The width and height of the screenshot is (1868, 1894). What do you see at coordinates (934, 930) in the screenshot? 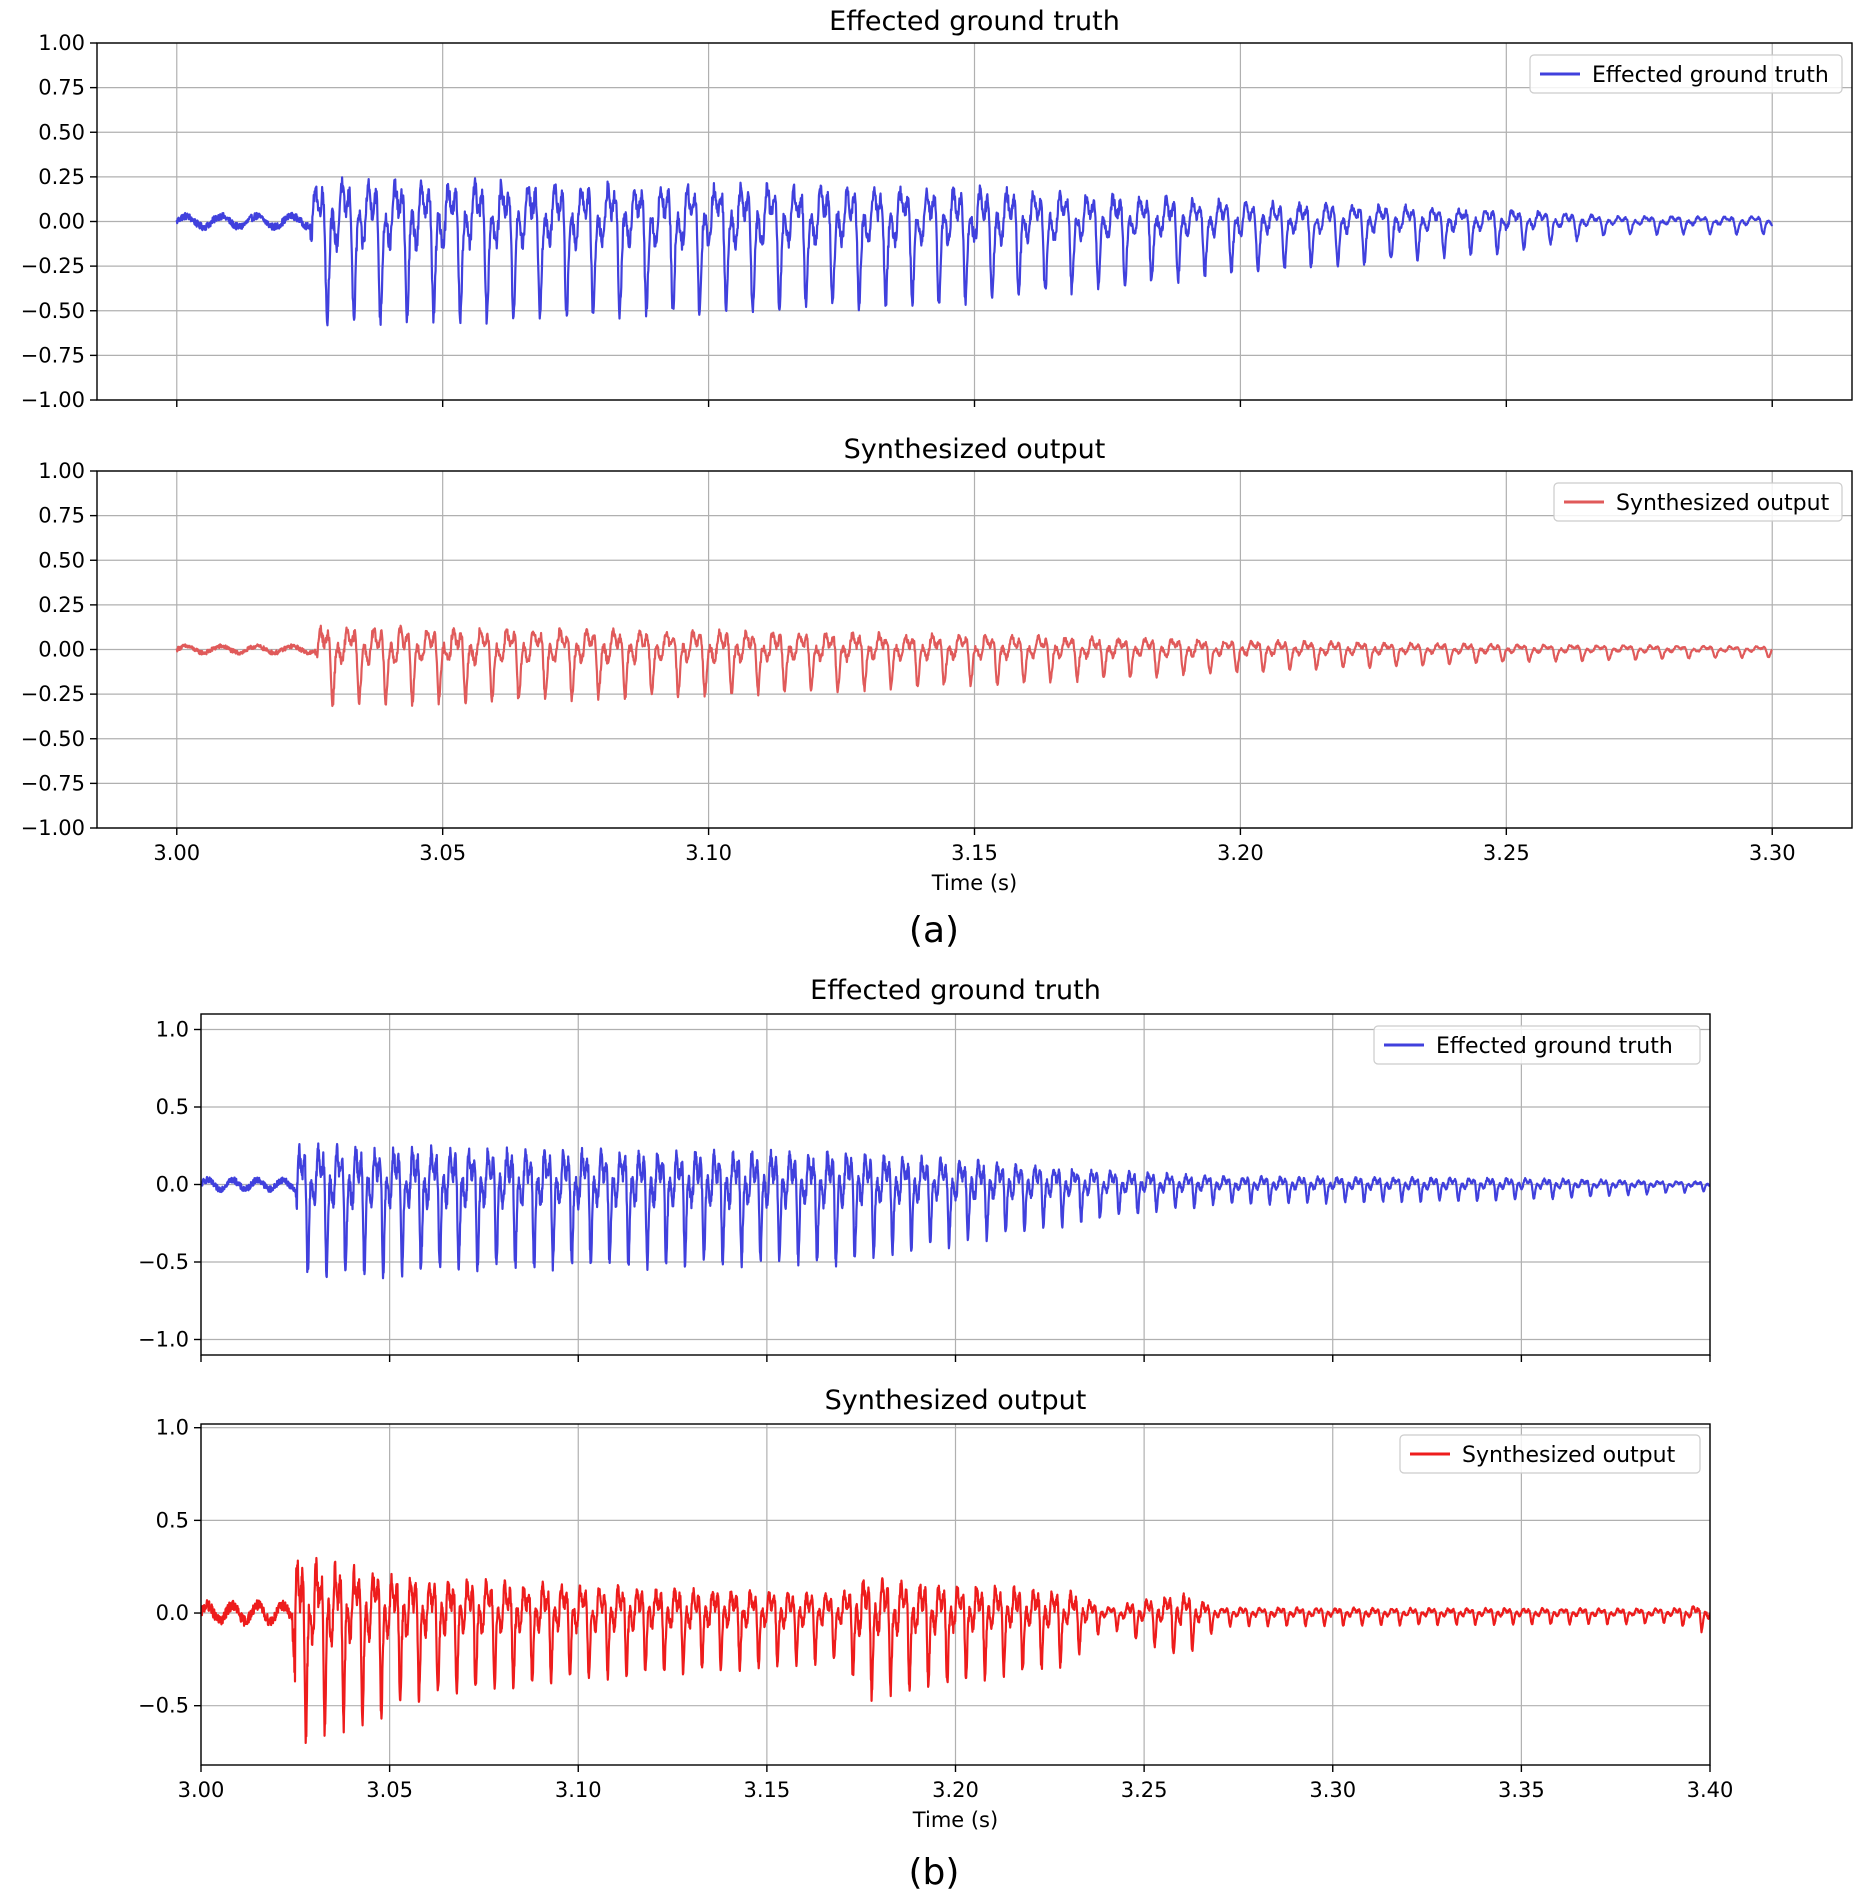
I see `caption-a: (a)` at bounding box center [934, 930].